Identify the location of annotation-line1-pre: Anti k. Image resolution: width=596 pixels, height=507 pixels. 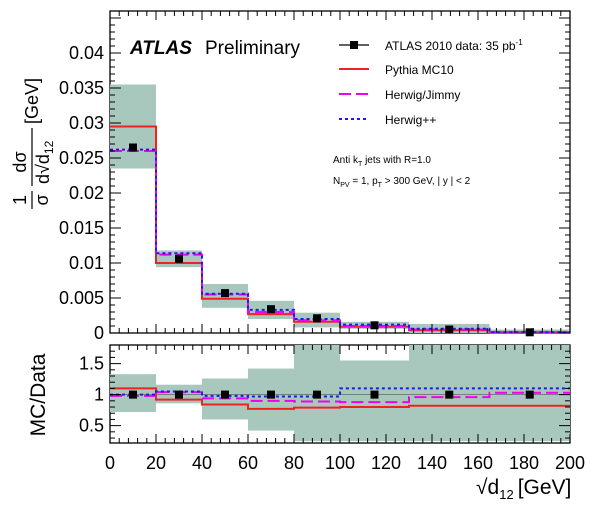
(346, 160).